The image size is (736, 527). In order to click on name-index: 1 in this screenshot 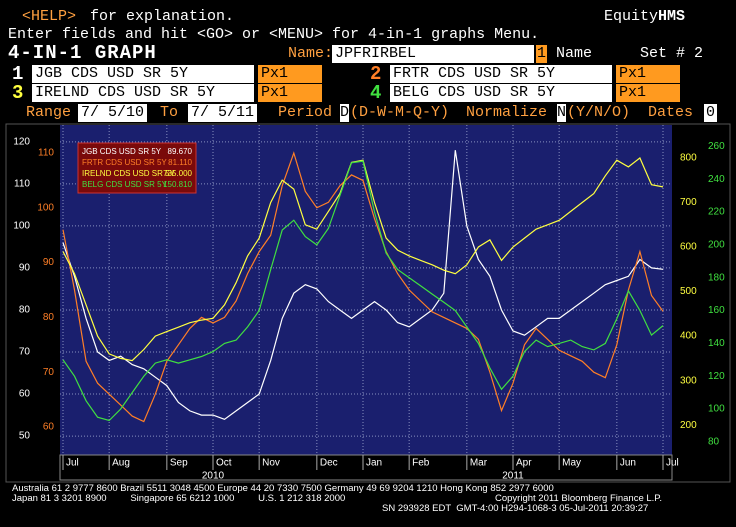, I will do `click(542, 54)`.